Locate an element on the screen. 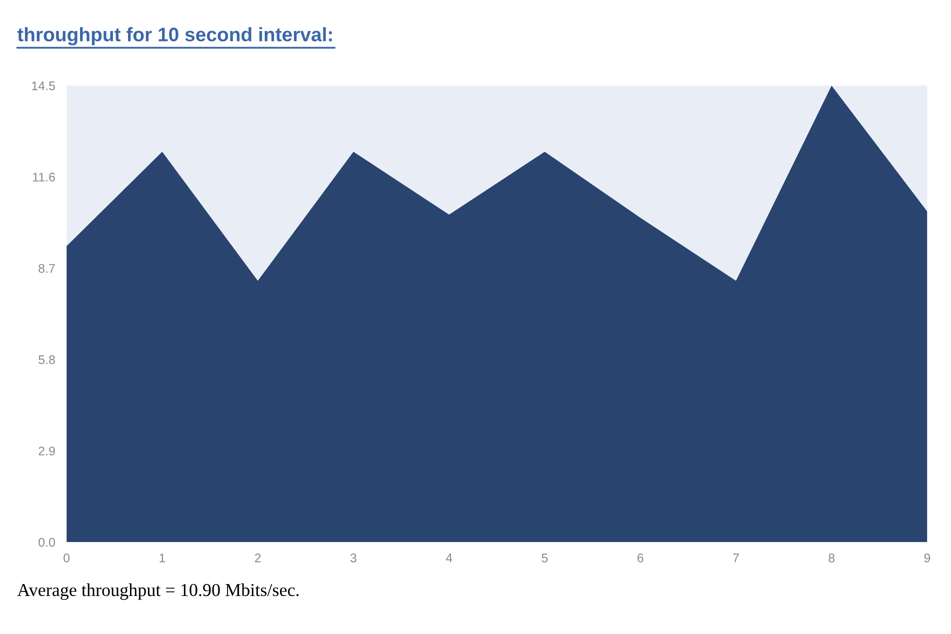 Image resolution: width=951 pixels, height=634 pixels. chart-title: throughput for 10 second interval: is located at coordinates (174, 36).